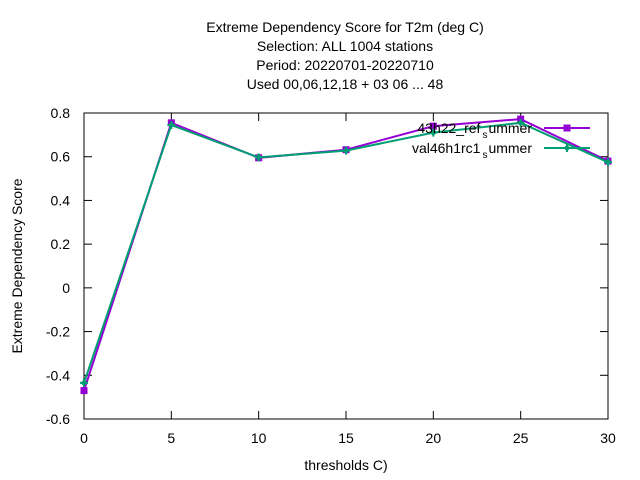 The height and width of the screenshot is (480, 640). Describe the element at coordinates (61, 113) in the screenshot. I see `y-tick-label: 0.8` at that location.